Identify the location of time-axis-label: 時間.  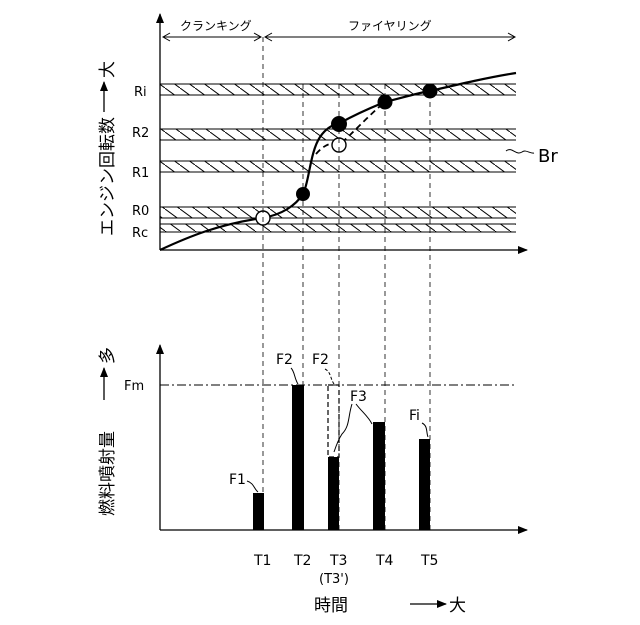
(331, 606).